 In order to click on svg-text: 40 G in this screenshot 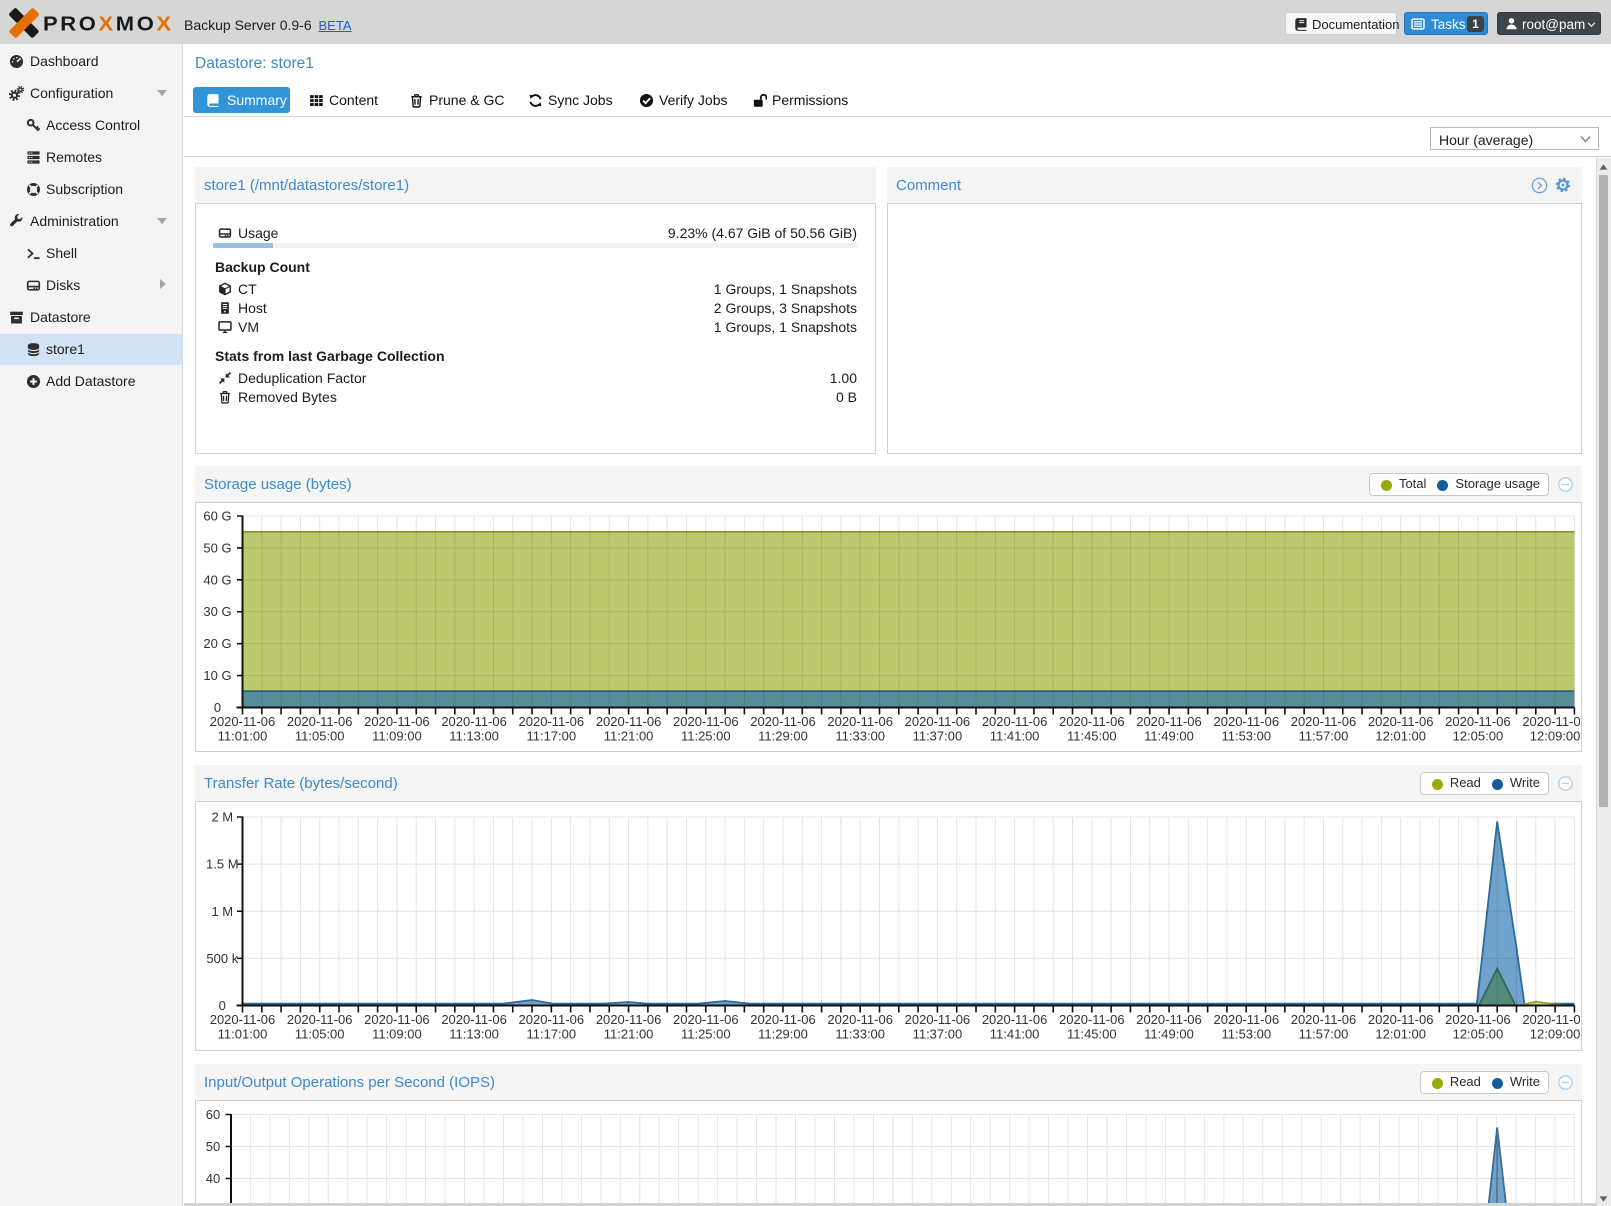, I will do `click(217, 579)`.